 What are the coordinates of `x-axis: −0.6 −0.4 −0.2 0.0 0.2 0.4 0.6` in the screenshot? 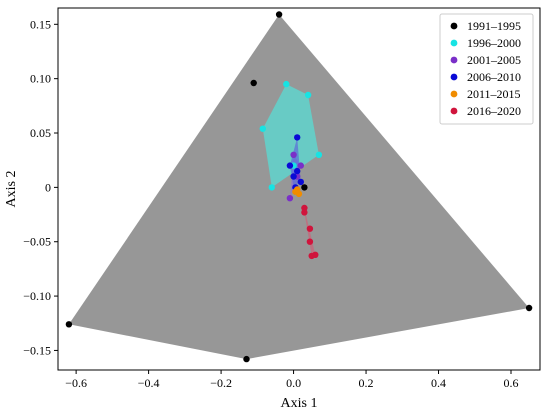 It's located at (292, 380).